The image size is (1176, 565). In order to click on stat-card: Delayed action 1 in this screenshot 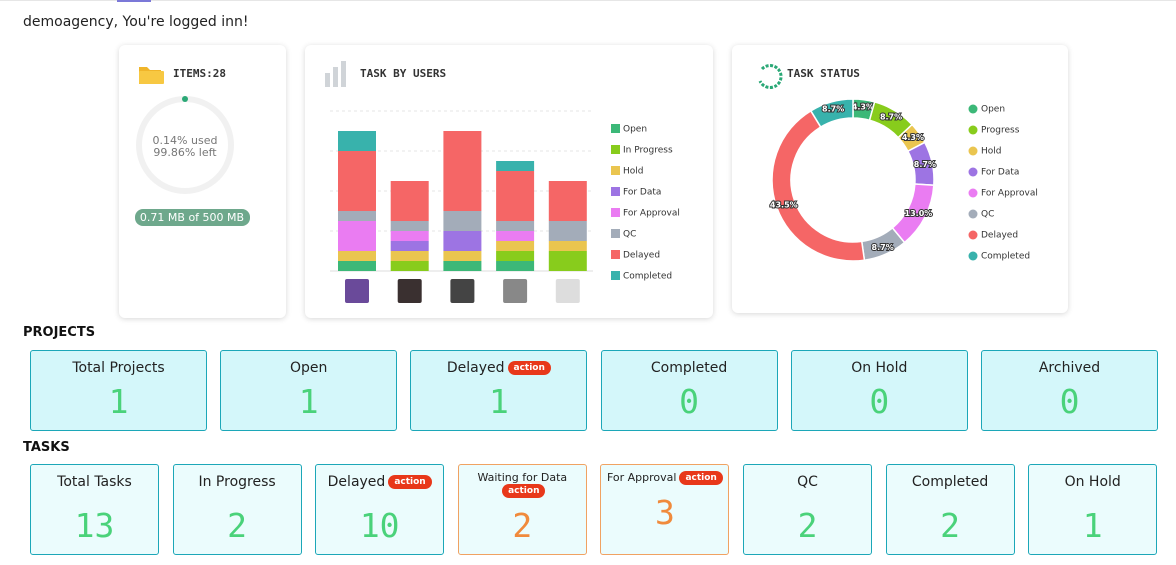, I will do `click(499, 390)`.